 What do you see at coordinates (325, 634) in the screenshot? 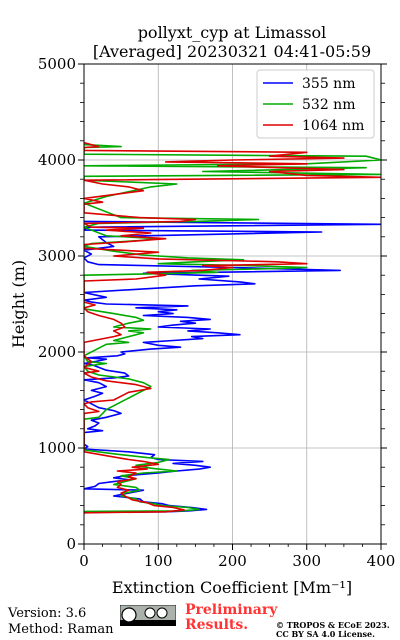
I see `license-label: CC BY SA 4.0 License.` at bounding box center [325, 634].